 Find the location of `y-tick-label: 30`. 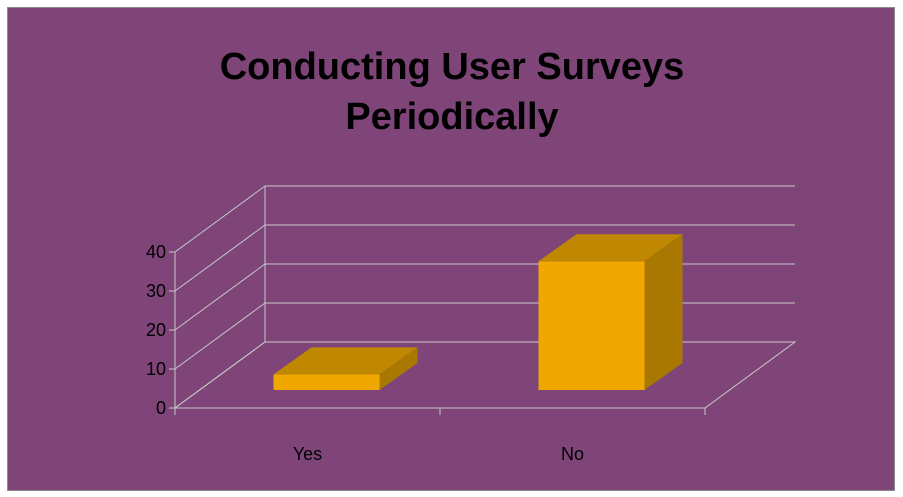

y-tick-label: 30 is located at coordinates (156, 291).